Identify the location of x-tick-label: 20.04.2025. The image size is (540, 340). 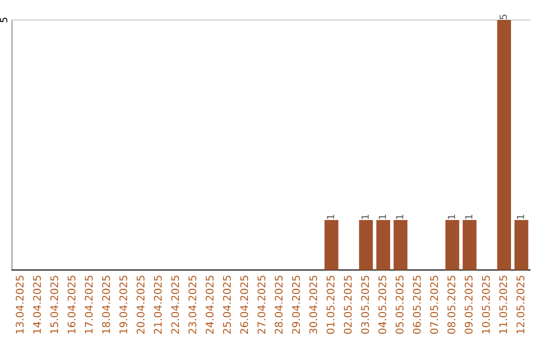
(140, 305).